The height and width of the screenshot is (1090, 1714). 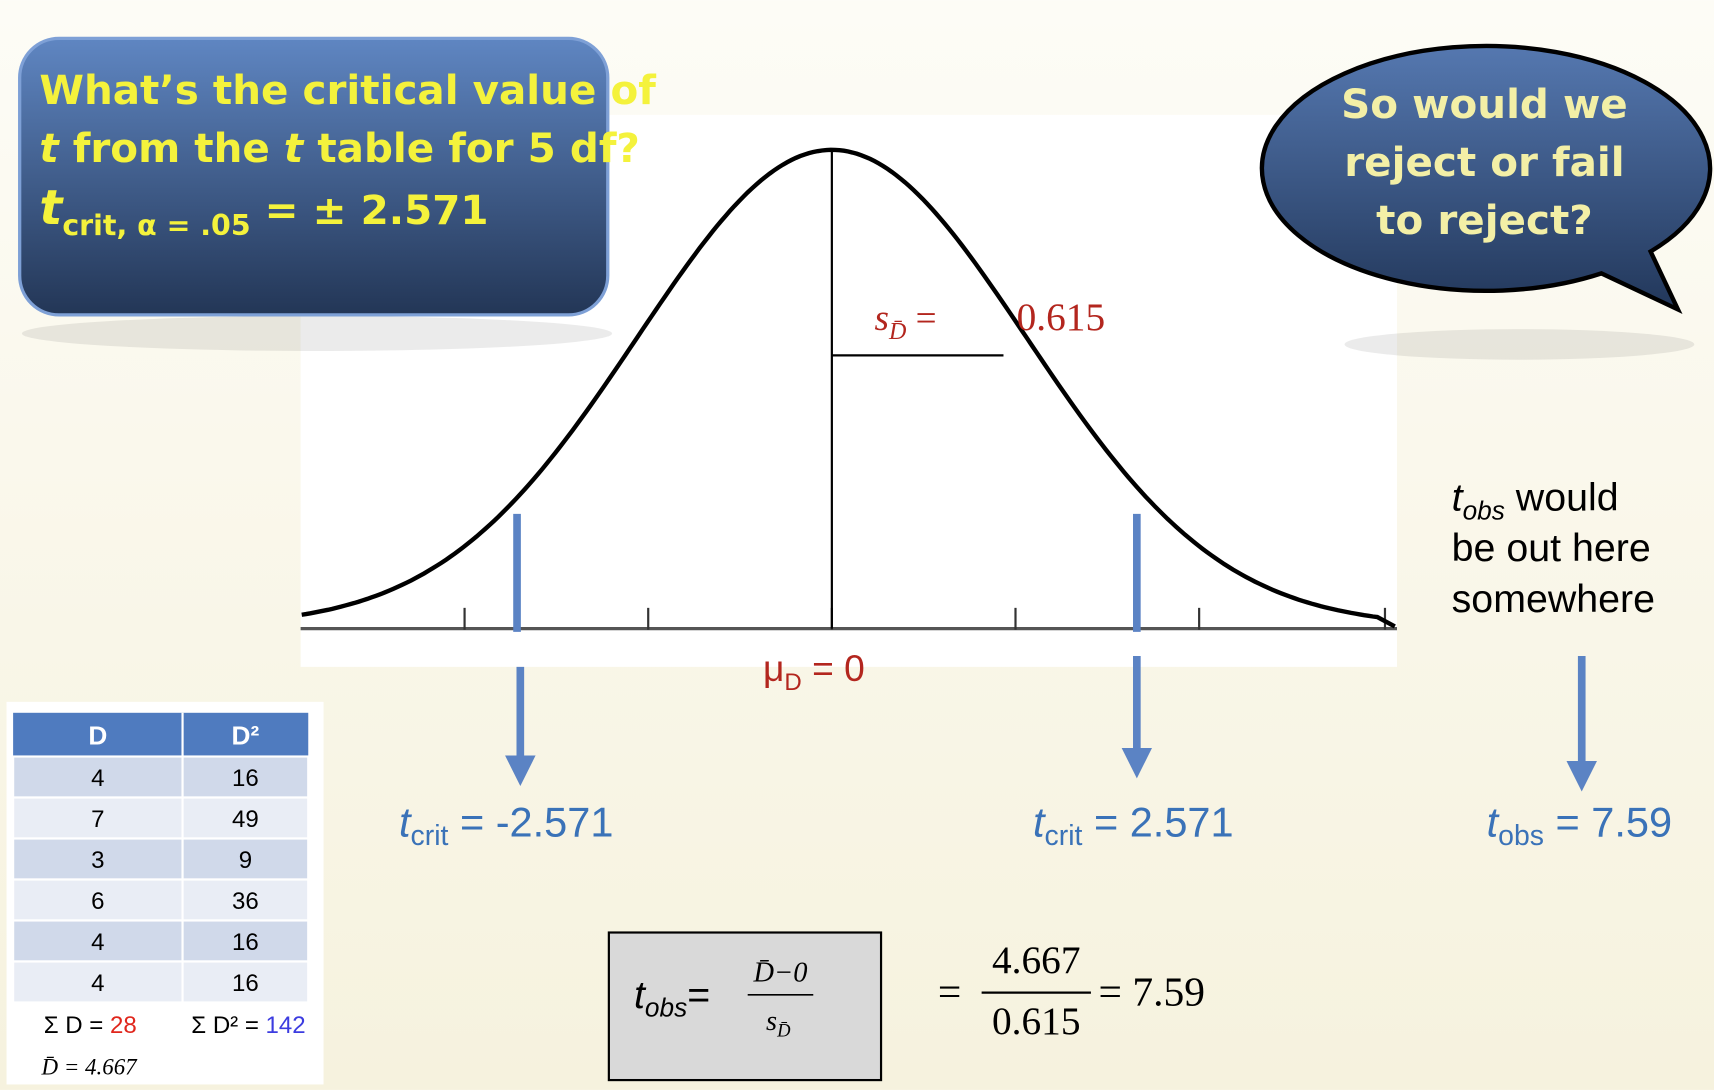 What do you see at coordinates (1521, 836) in the screenshot?
I see `marker-subscript: obs` at bounding box center [1521, 836].